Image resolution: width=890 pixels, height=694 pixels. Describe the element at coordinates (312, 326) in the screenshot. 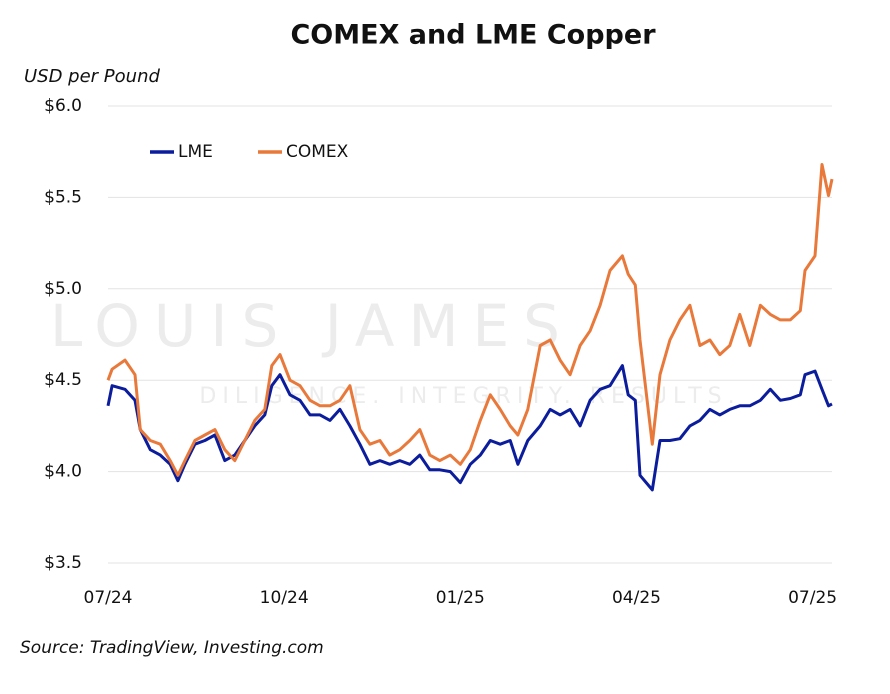

I see `watermark: LOUIS JAMES` at that location.